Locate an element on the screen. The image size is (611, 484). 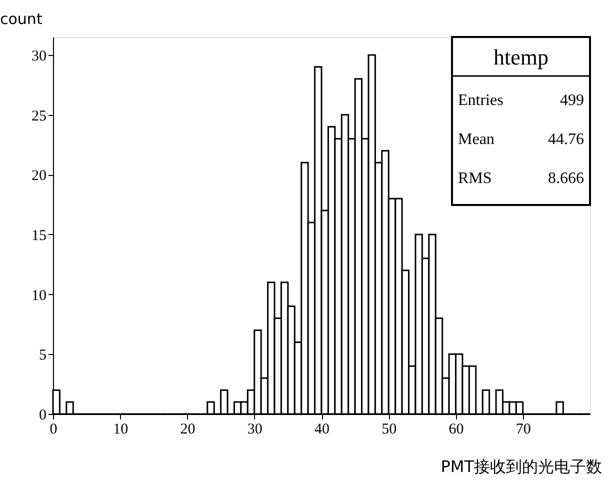
x-tick-label: 60 is located at coordinates (456, 430).